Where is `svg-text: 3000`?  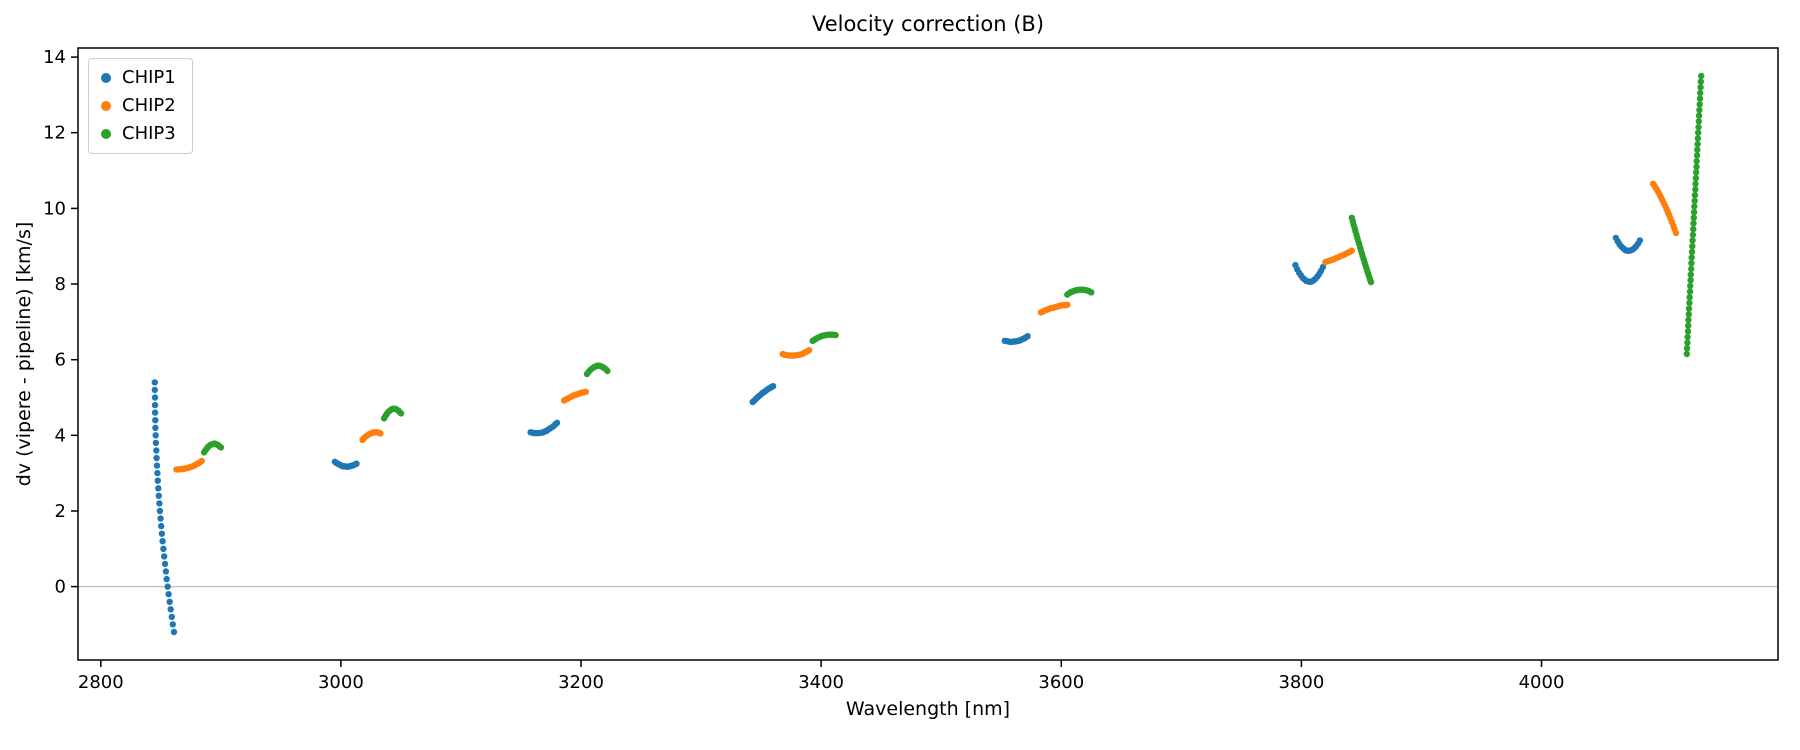
svg-text: 3000 is located at coordinates (341, 682).